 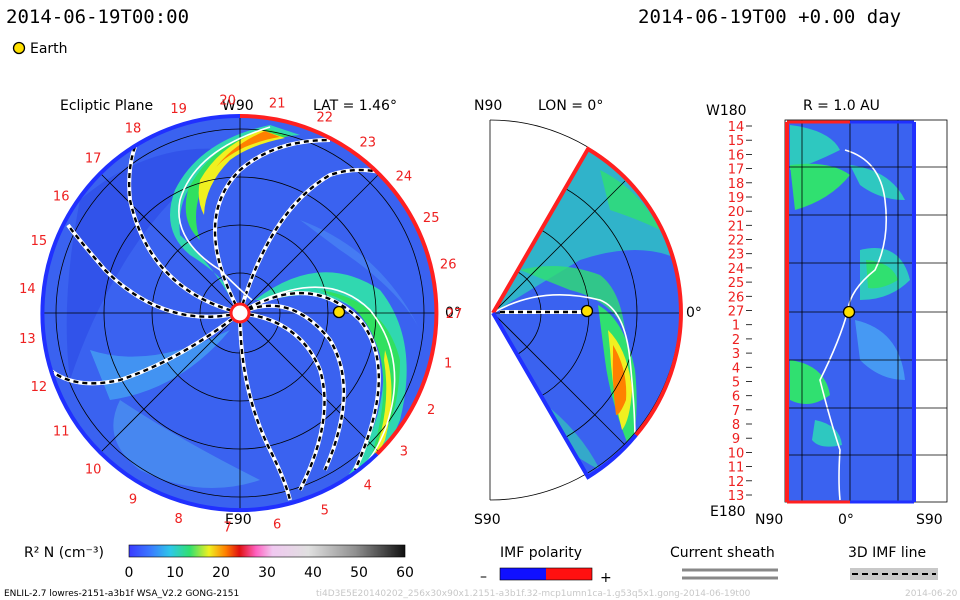 What do you see at coordinates (133, 129) in the screenshot?
I see `carrington-label: 18` at bounding box center [133, 129].